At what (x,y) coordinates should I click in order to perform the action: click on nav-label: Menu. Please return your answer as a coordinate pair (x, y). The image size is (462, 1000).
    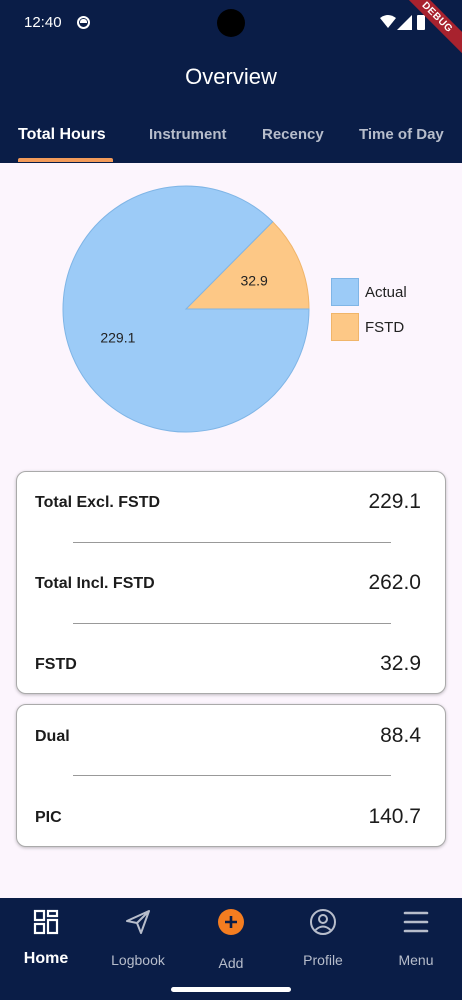
    Looking at the image, I should click on (416, 960).